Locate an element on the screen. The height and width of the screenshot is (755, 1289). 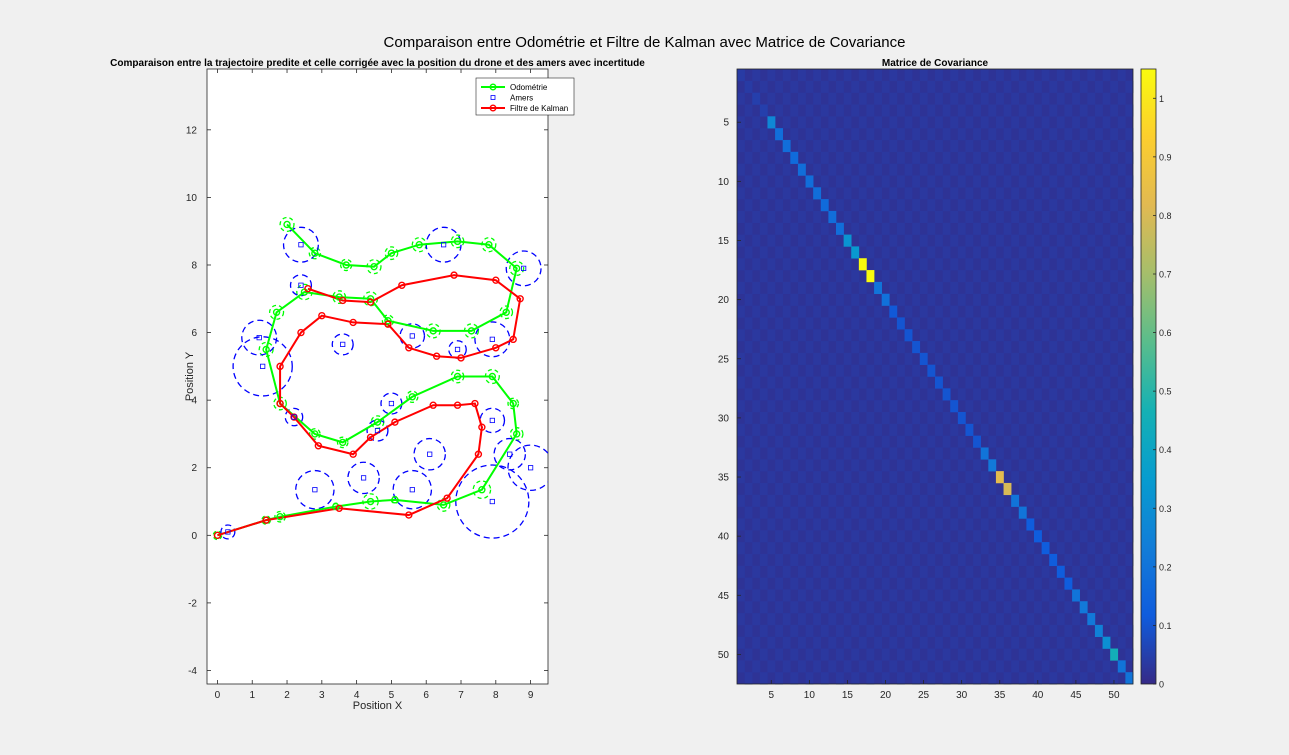
odometry-uncertainty-circle is located at coordinates (304, 292).